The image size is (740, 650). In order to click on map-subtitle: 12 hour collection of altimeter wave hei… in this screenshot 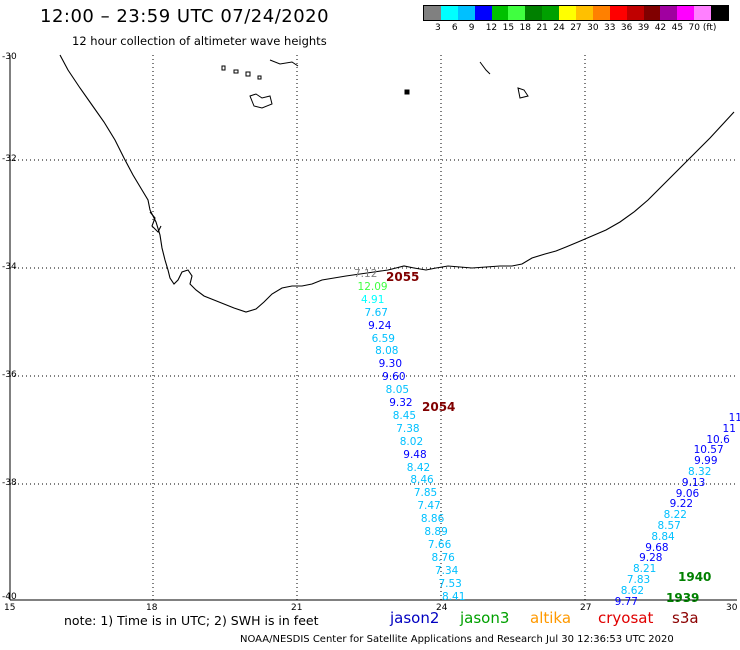, I will do `click(199, 41)`.